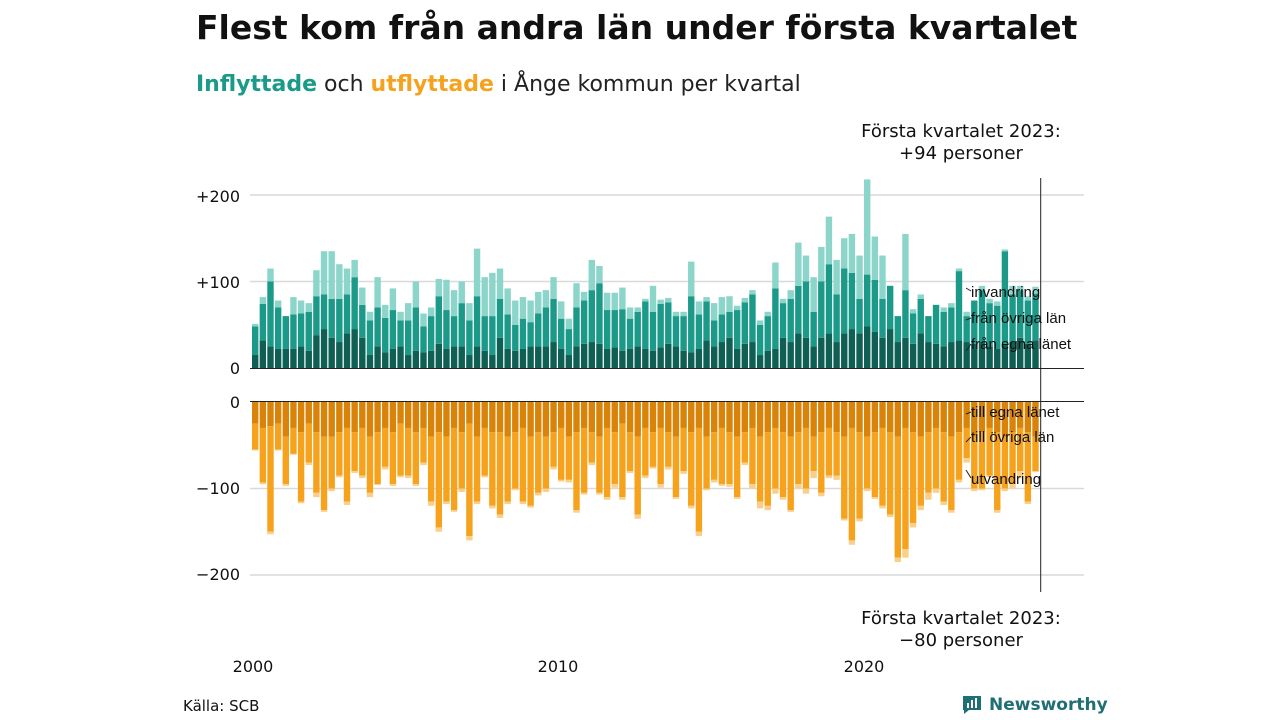 This screenshot has height=720, width=1280. What do you see at coordinates (961, 640) in the screenshot?
I see `annotation-bottom-line2: −80 personer` at bounding box center [961, 640].